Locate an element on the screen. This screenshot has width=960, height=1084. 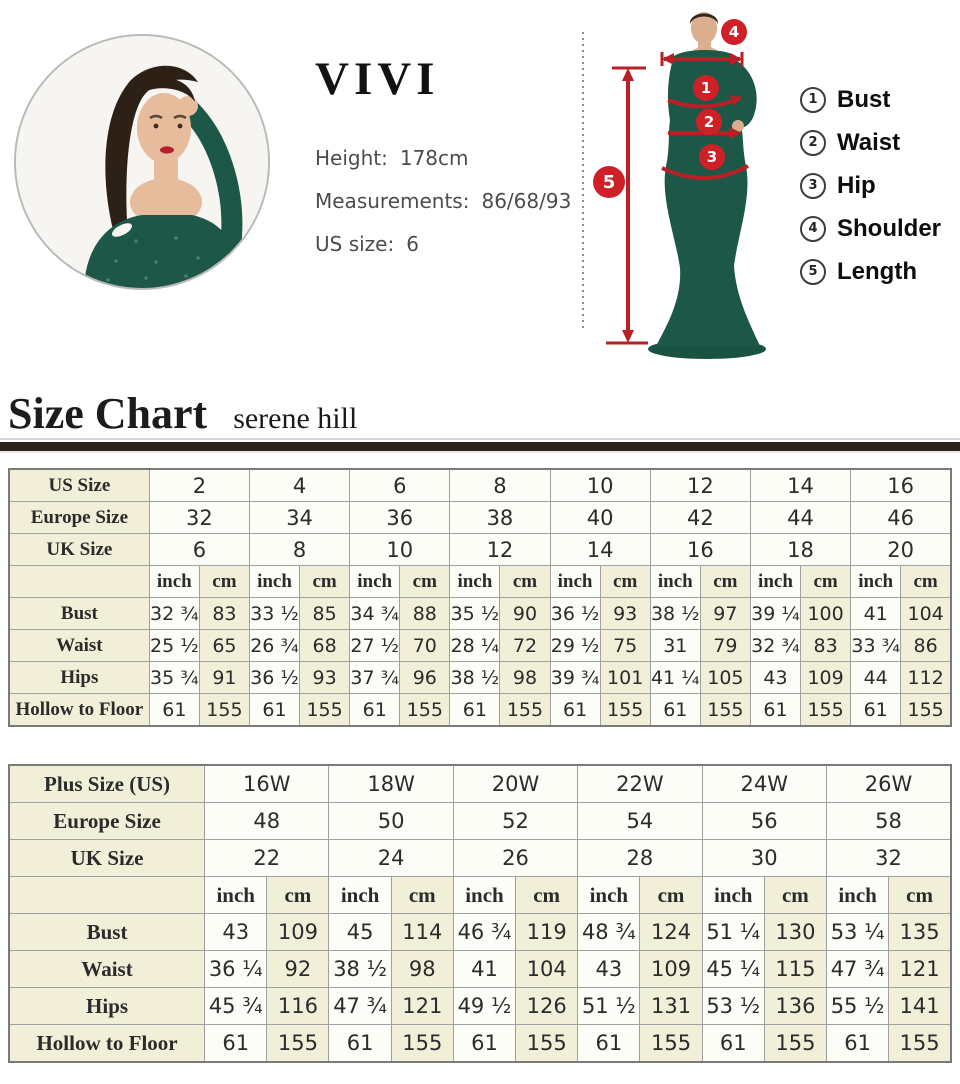
cm-value: 100 is located at coordinates (826, 613).